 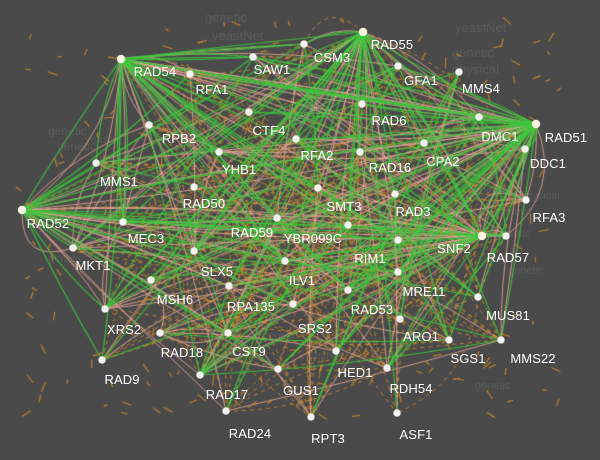 I want to click on graph-node-sgs1, so click(x=449, y=340).